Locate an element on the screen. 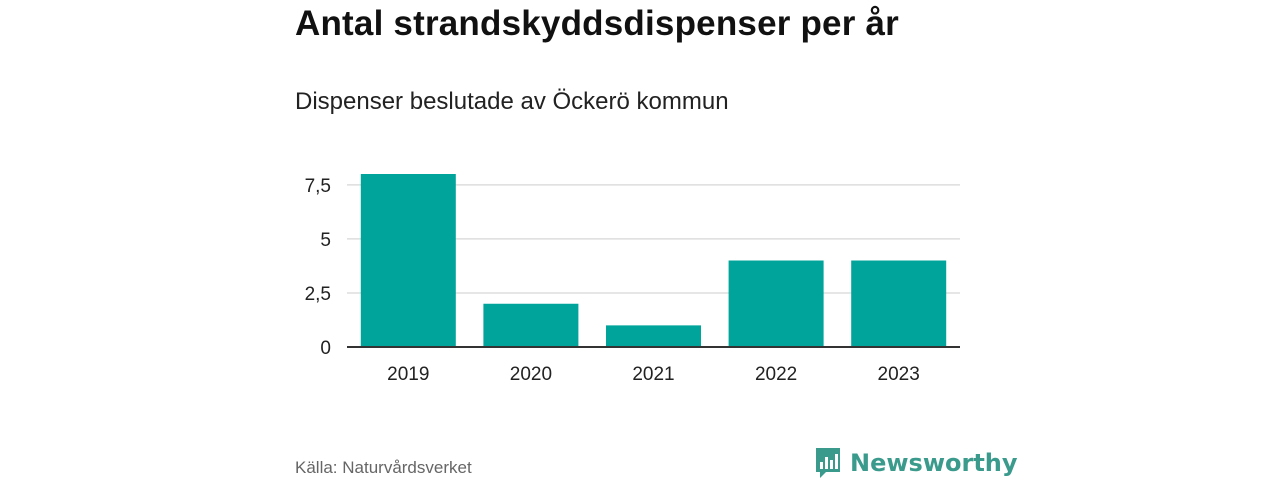  x-tick-label: 2019 is located at coordinates (408, 374).